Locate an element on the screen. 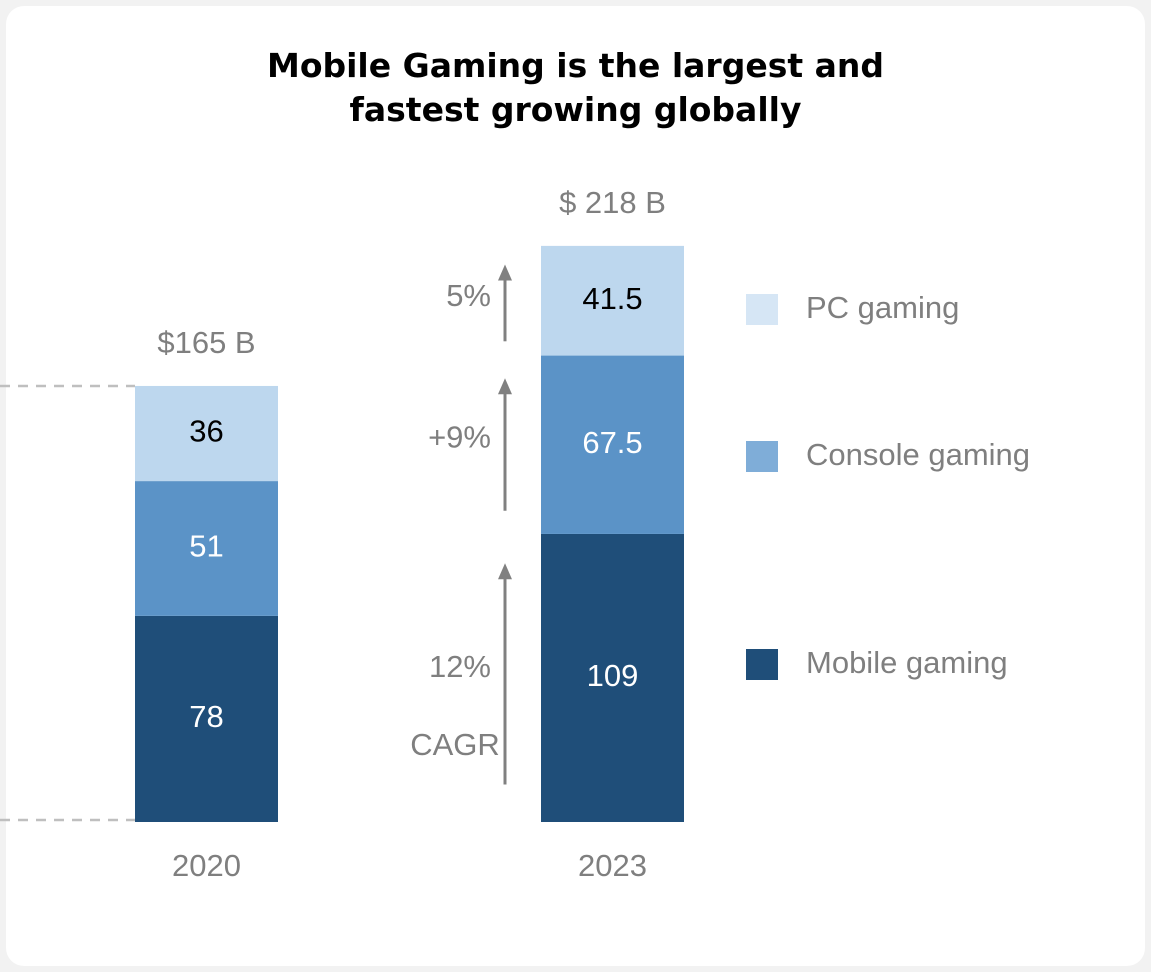  bar-2023-pc-gaming is located at coordinates (612, 300).